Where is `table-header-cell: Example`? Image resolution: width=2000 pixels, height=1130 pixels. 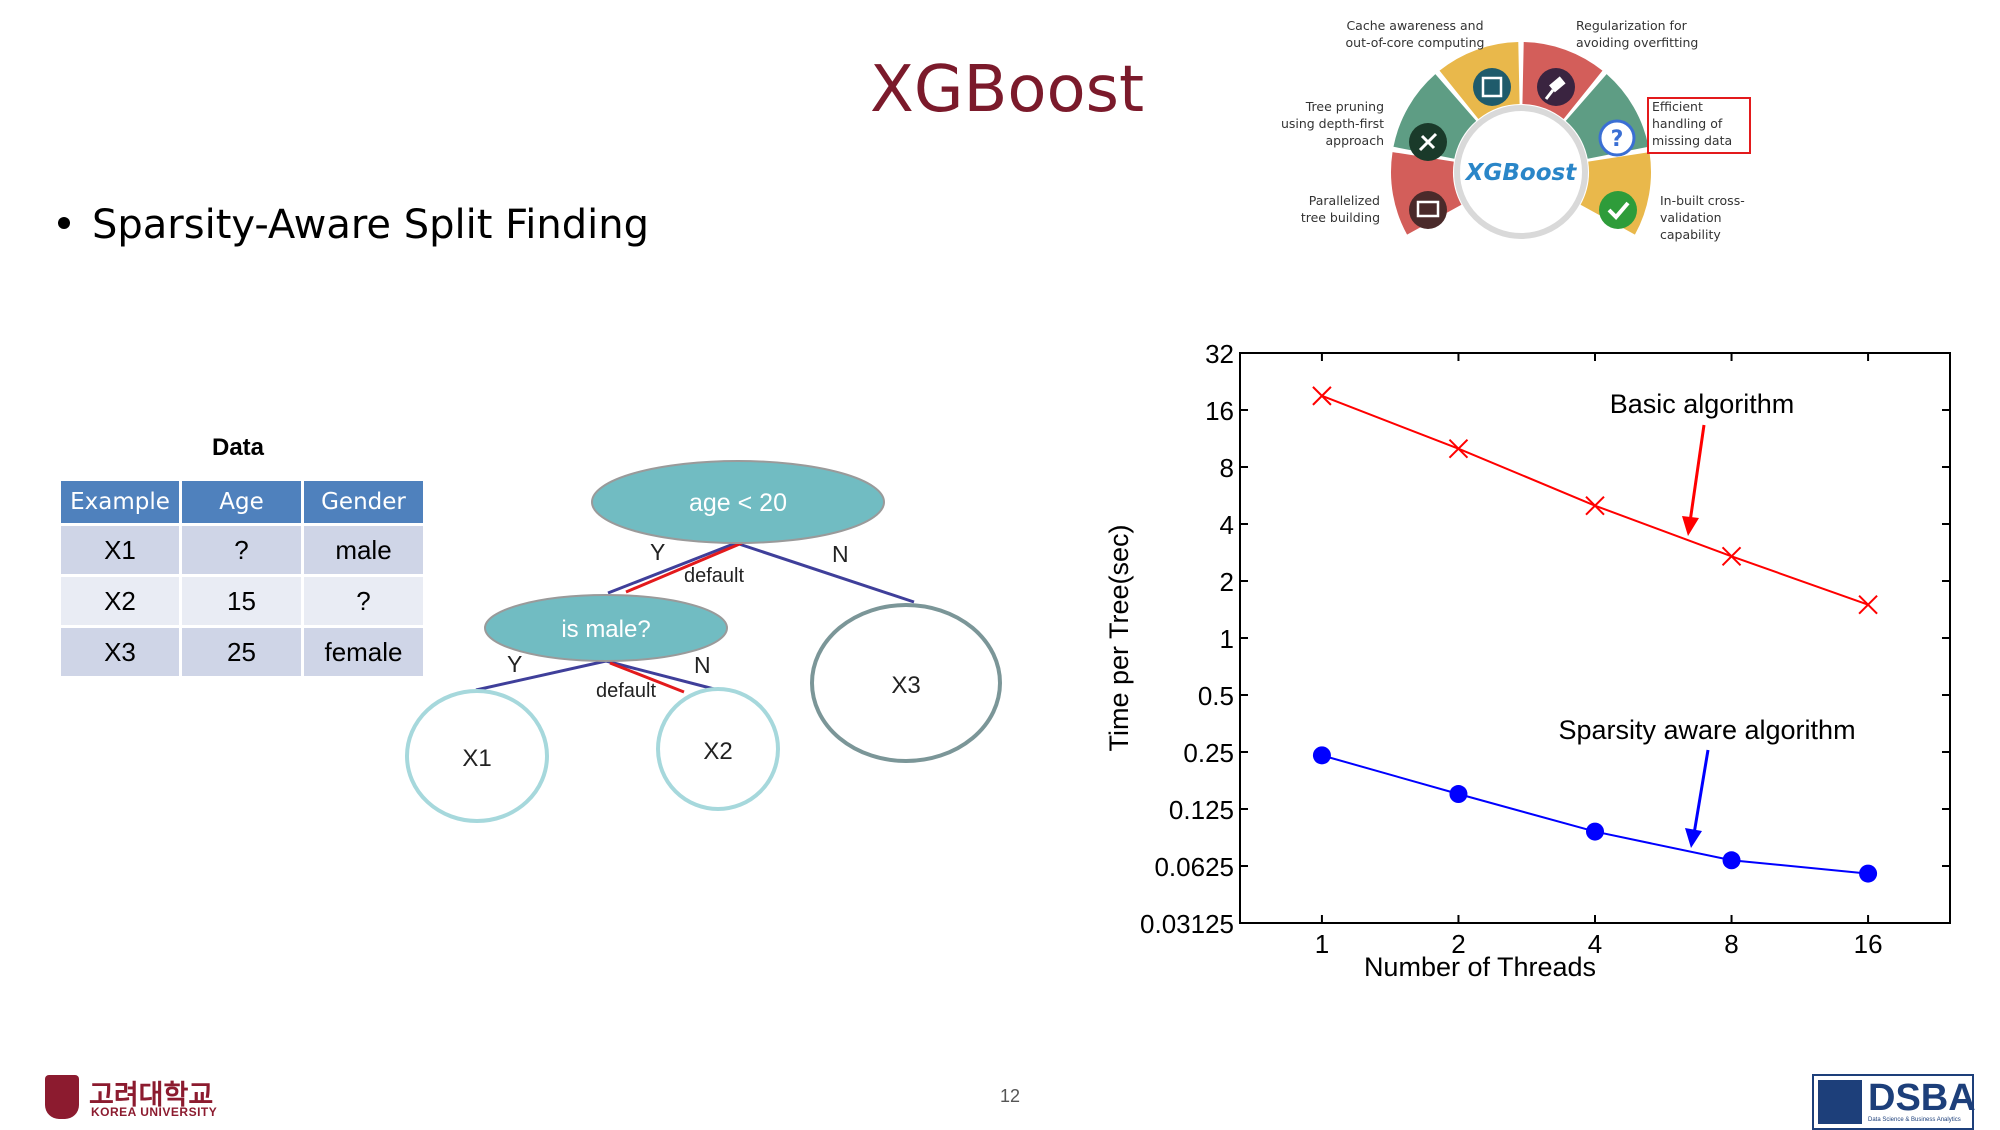 table-header-cell: Example is located at coordinates (120, 502).